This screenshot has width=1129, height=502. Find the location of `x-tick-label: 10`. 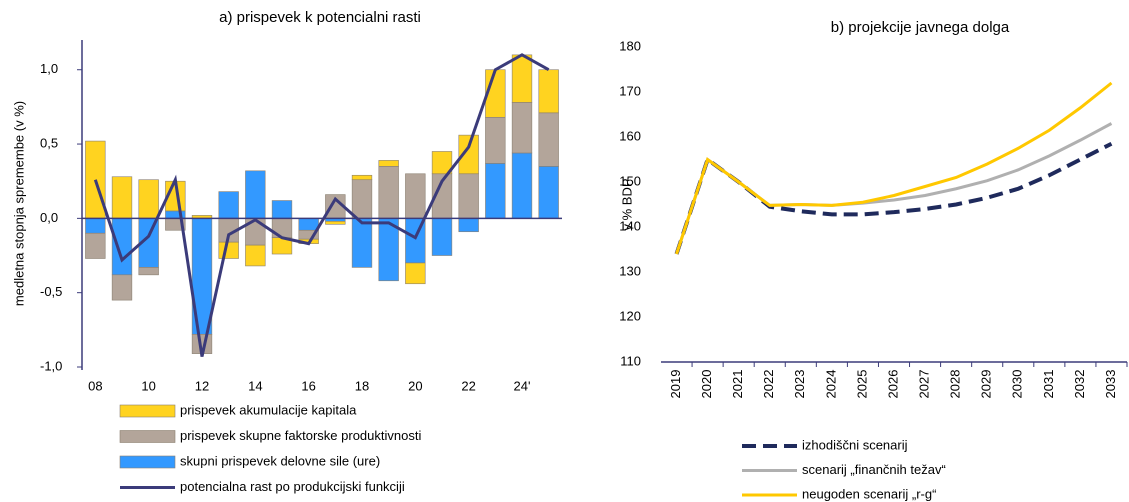

x-tick-label: 10 is located at coordinates (148, 385).